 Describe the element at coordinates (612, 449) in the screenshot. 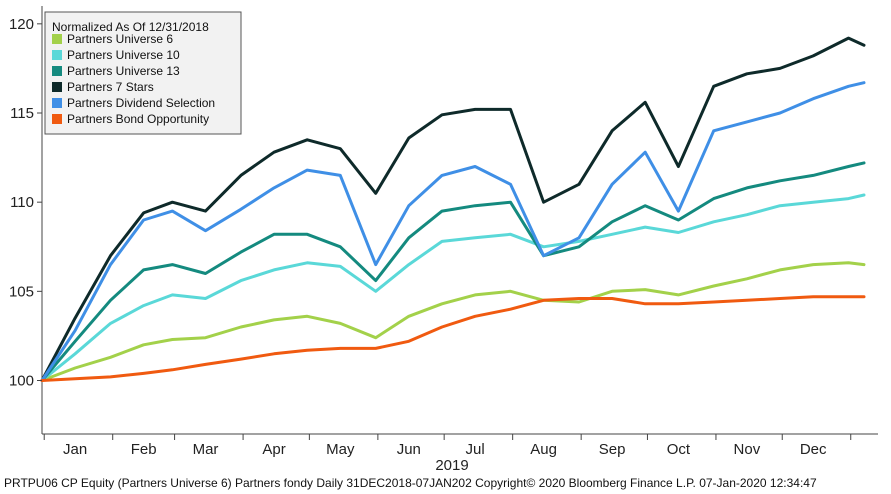

I see `x-tick-label: Sep` at that location.